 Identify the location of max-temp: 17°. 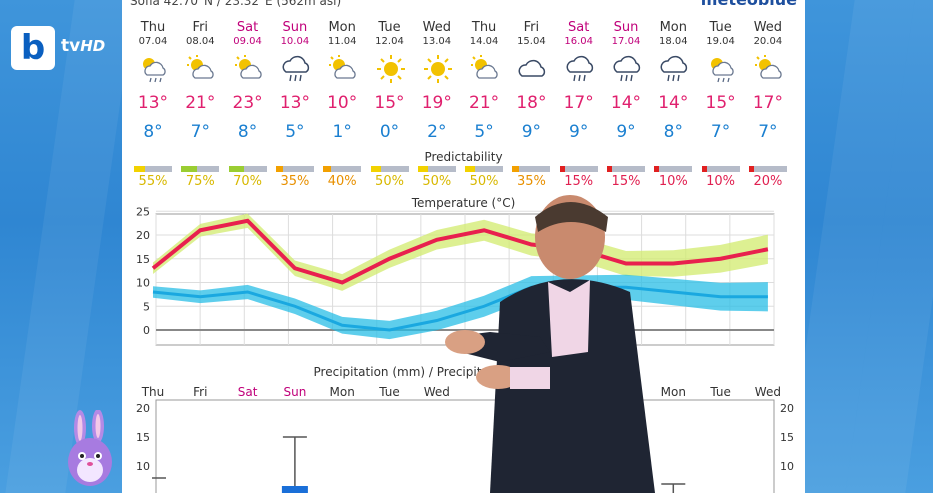
(767, 103).